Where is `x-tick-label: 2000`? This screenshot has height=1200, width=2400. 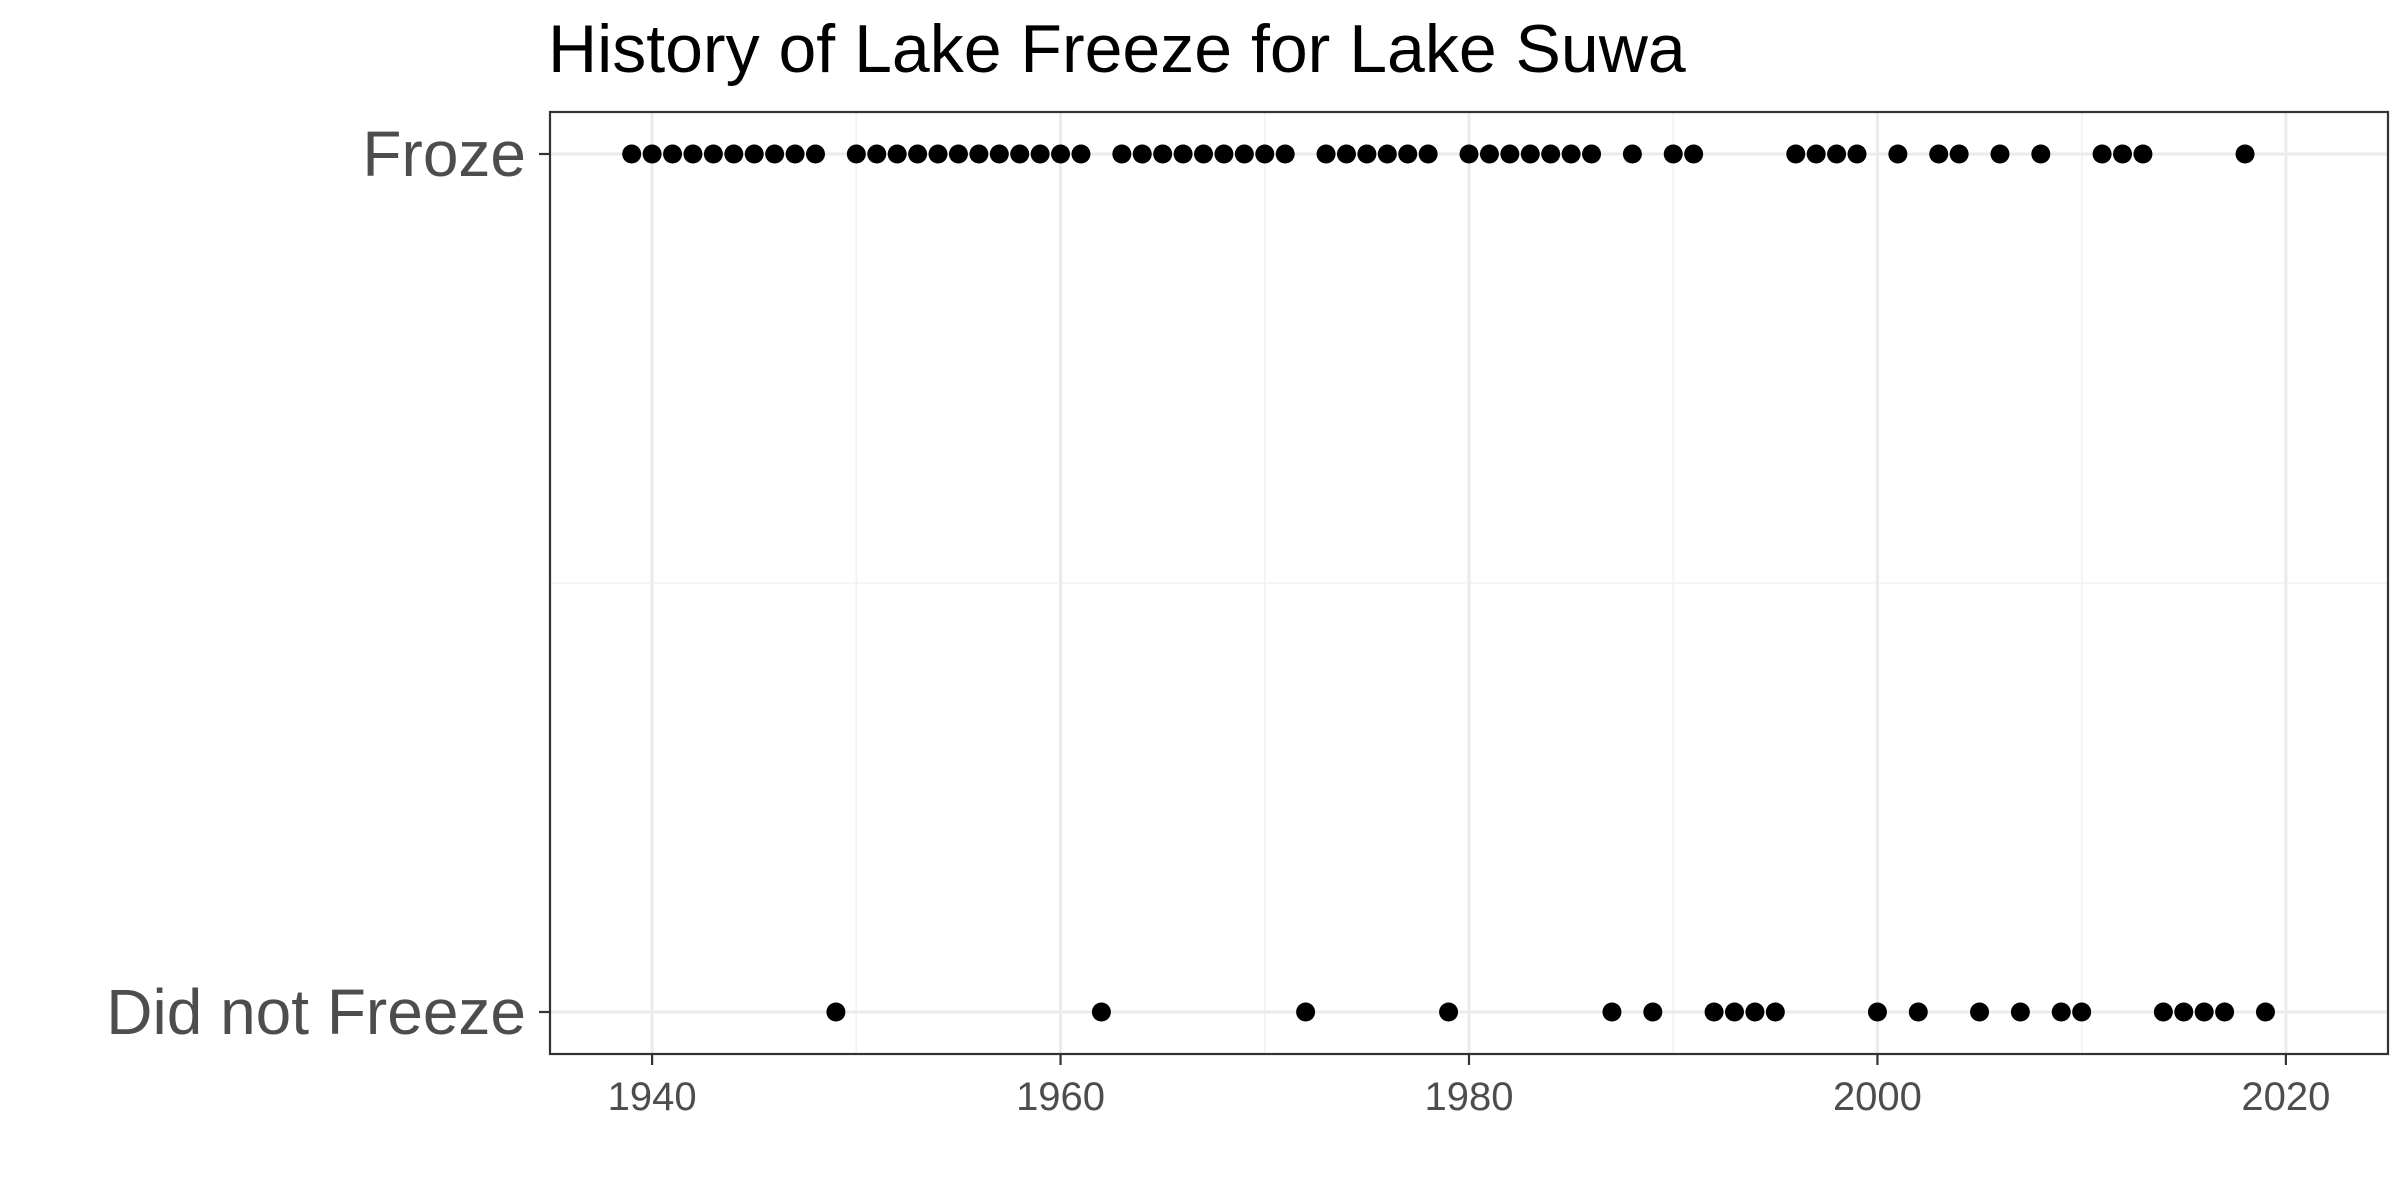 x-tick-label: 2000 is located at coordinates (1877, 1097).